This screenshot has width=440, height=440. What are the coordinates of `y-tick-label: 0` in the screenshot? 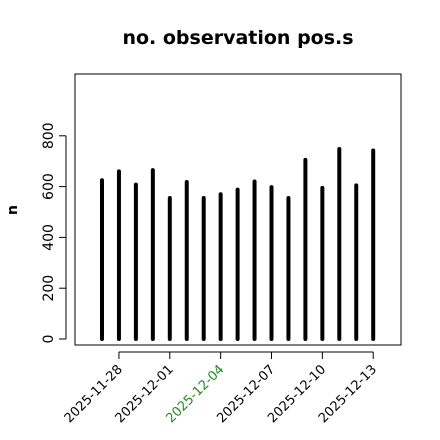 It's located at (49, 339).